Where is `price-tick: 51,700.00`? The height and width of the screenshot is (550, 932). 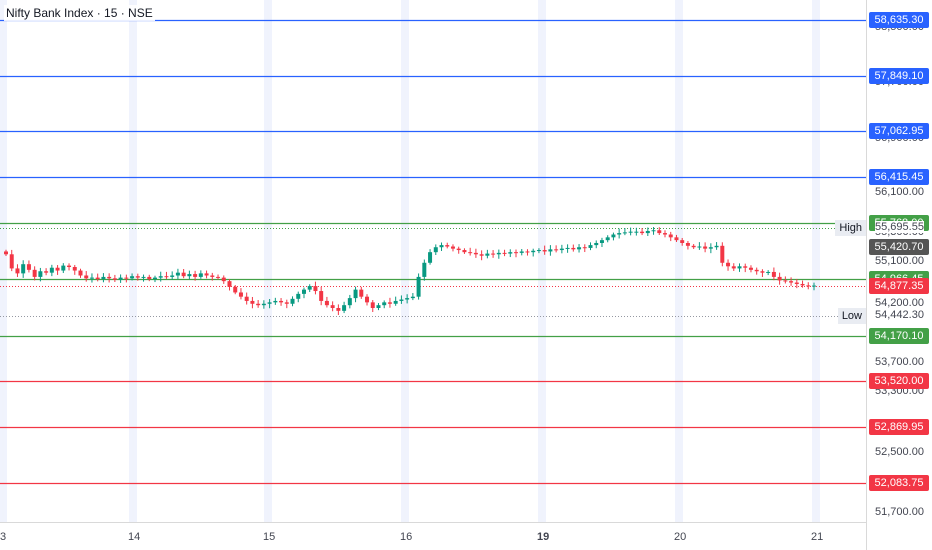
price-tick: 51,700.00 is located at coordinates (899, 512).